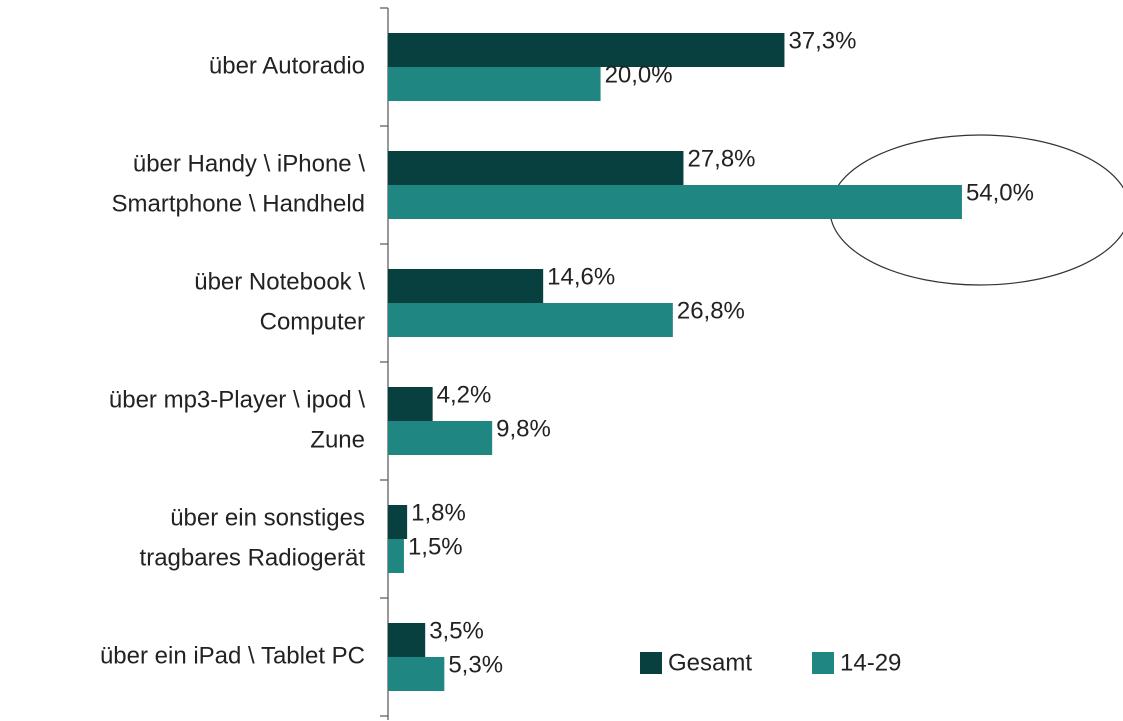 Image resolution: width=1123 pixels, height=721 pixels. Describe the element at coordinates (435, 546) in the screenshot. I see `value-label: 1,5%` at that location.